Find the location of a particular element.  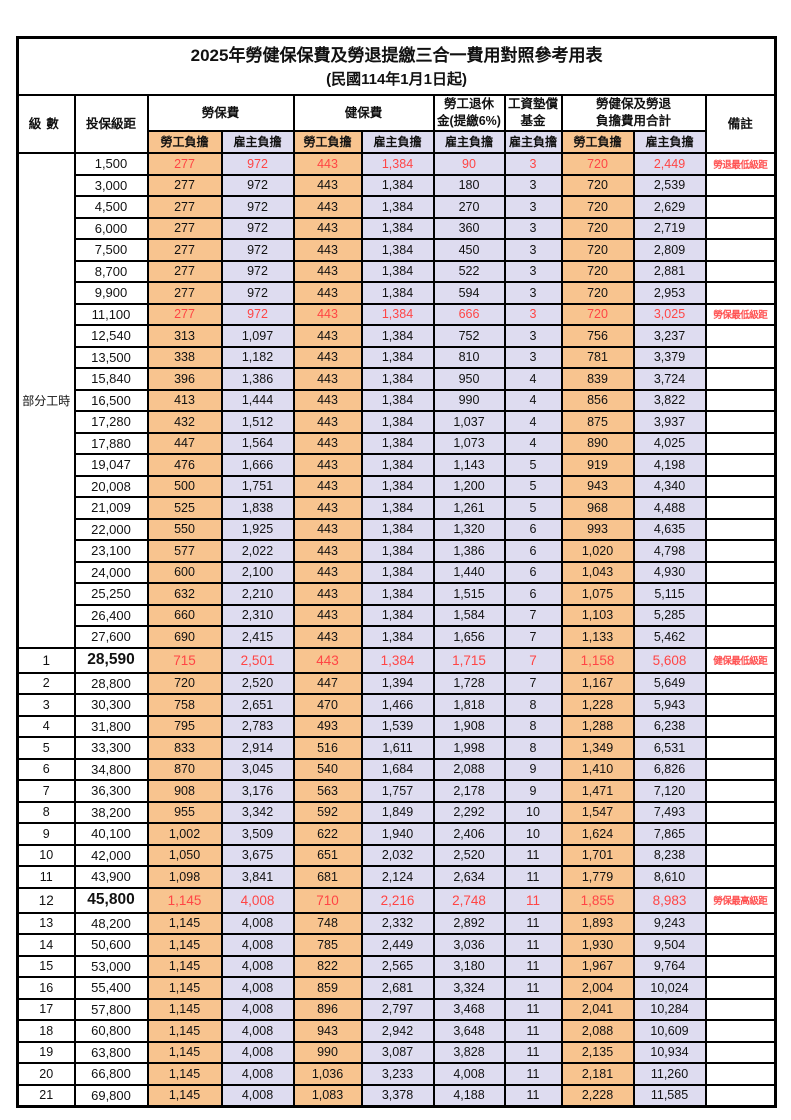

level-cell: 7 is located at coordinates (46, 791).